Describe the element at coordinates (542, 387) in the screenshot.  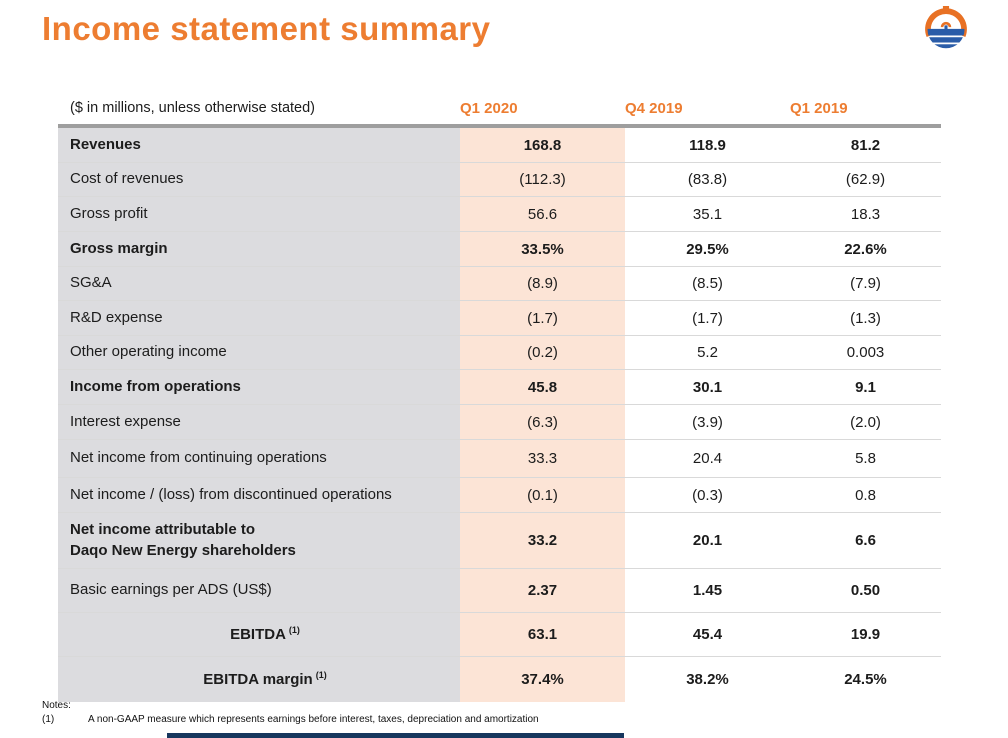
I see `cell-value: 45.8` at that location.